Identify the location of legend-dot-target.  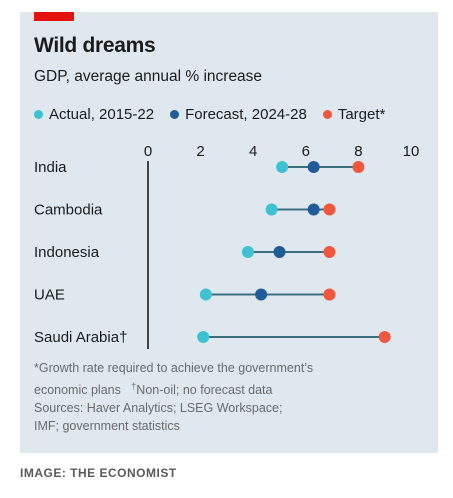
(327, 114).